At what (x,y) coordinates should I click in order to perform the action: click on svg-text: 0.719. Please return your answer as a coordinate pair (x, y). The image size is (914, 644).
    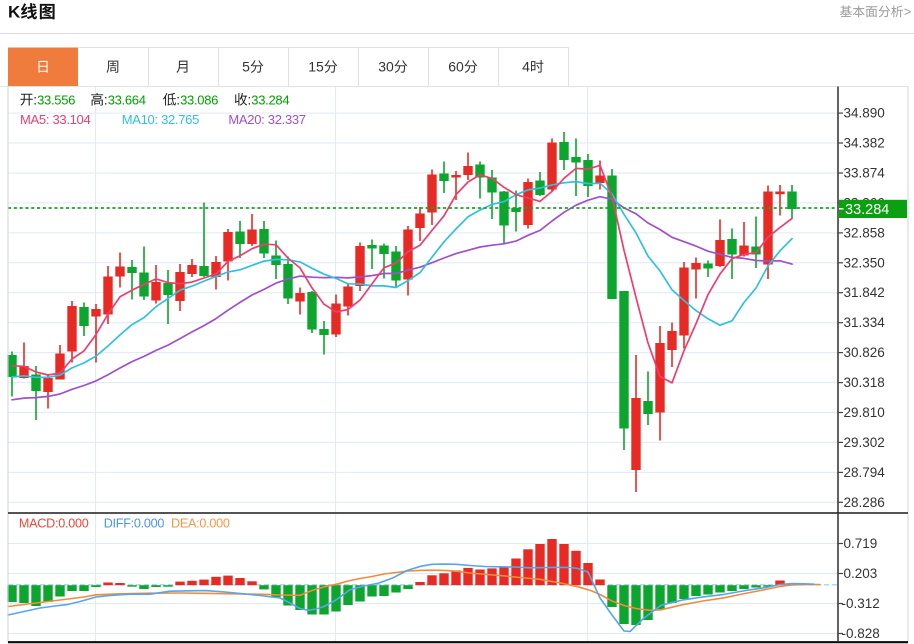
    Looking at the image, I should click on (861, 543).